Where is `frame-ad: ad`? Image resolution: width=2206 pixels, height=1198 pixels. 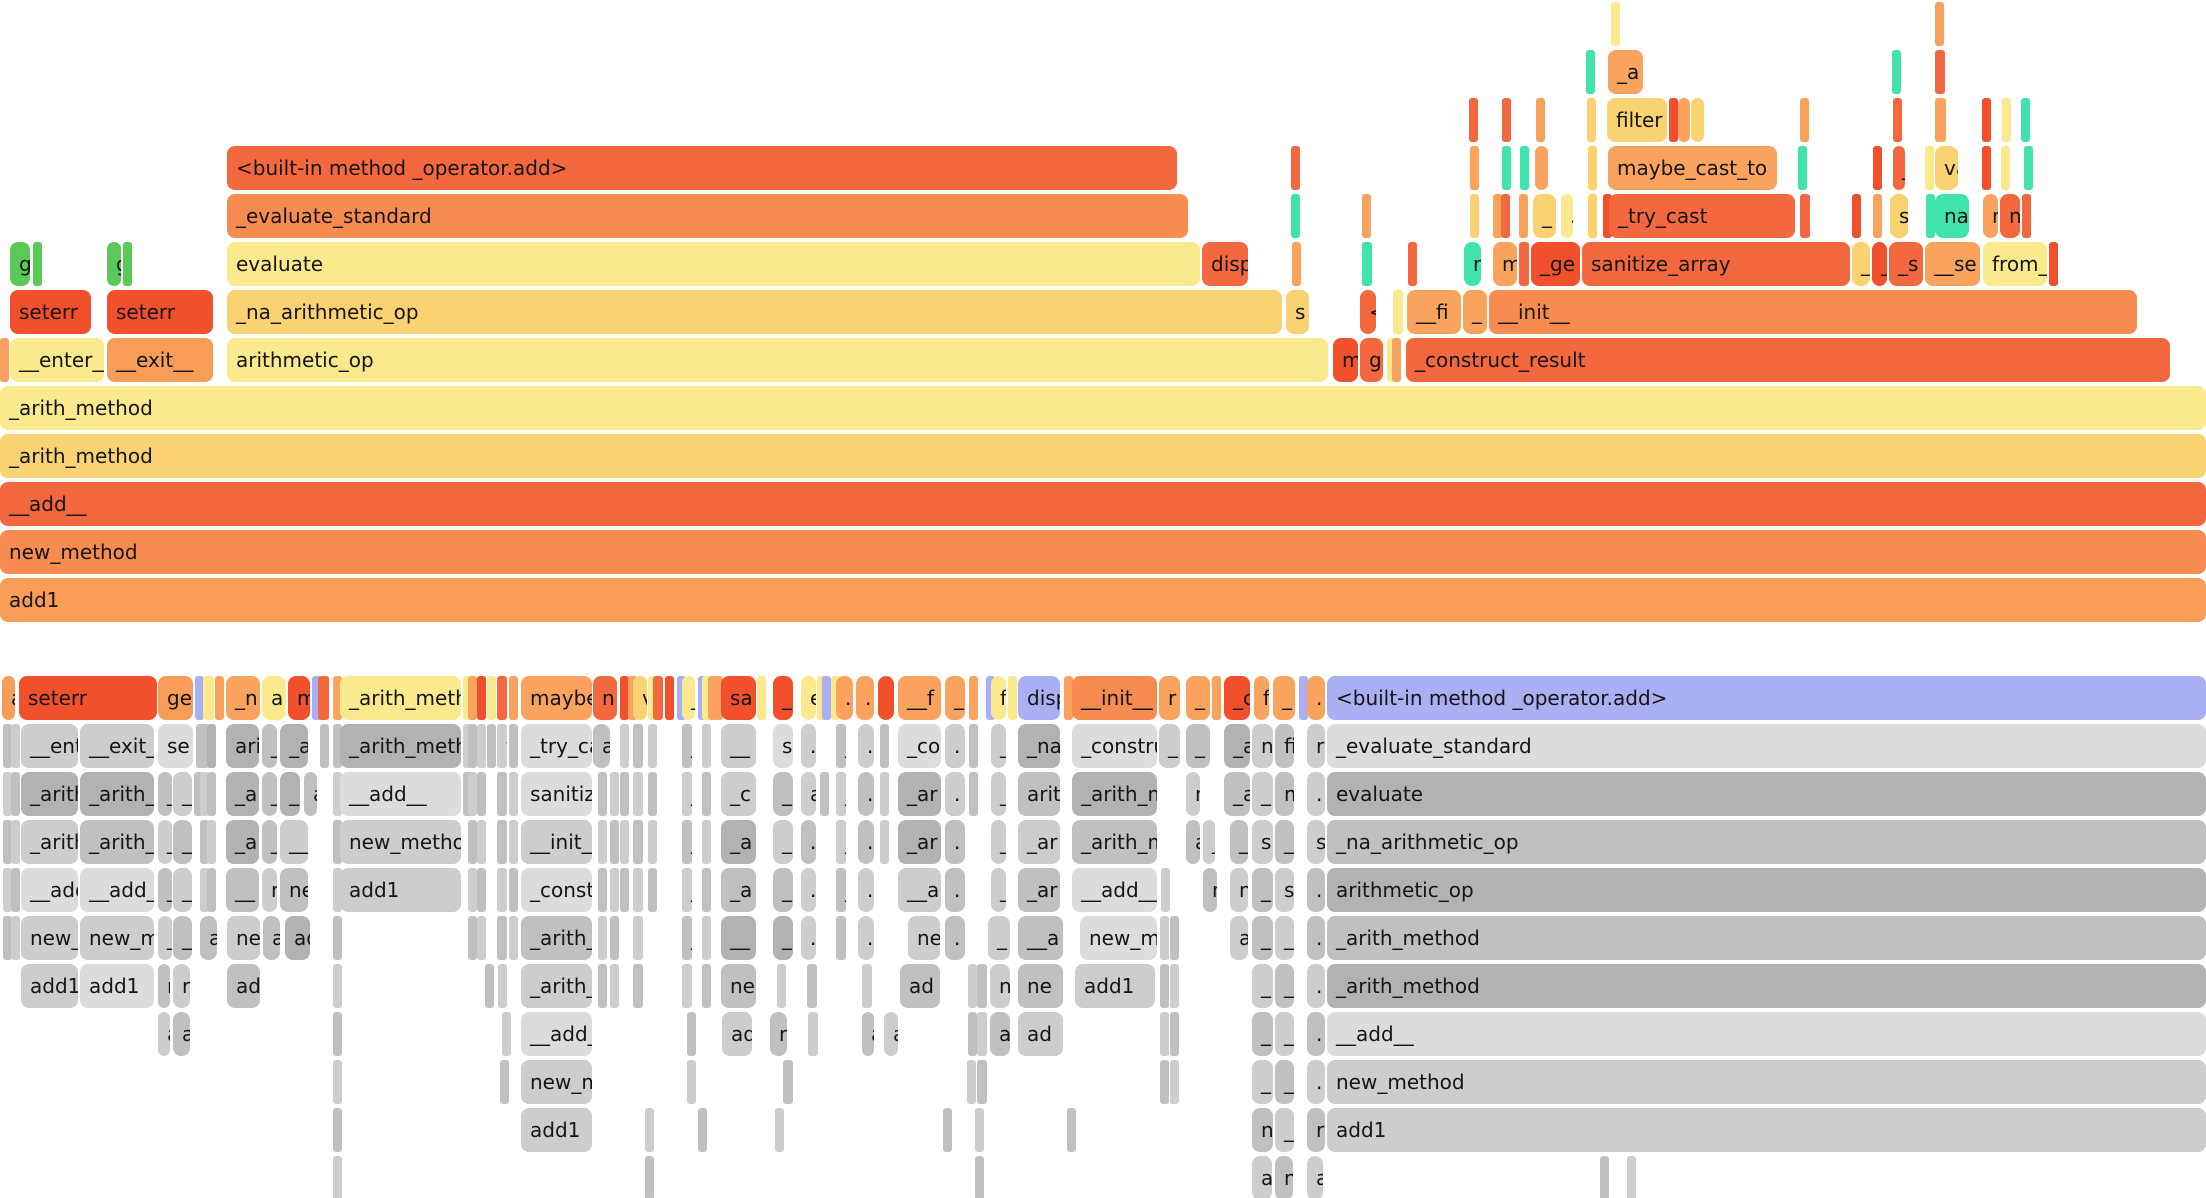
frame-ad: ad is located at coordinates (737, 1034).